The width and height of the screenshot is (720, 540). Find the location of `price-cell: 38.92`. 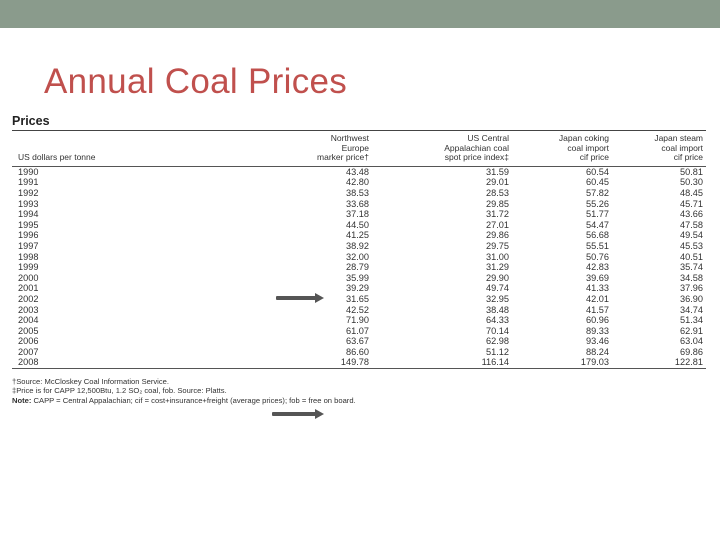

price-cell: 38.92 is located at coordinates (357, 245).